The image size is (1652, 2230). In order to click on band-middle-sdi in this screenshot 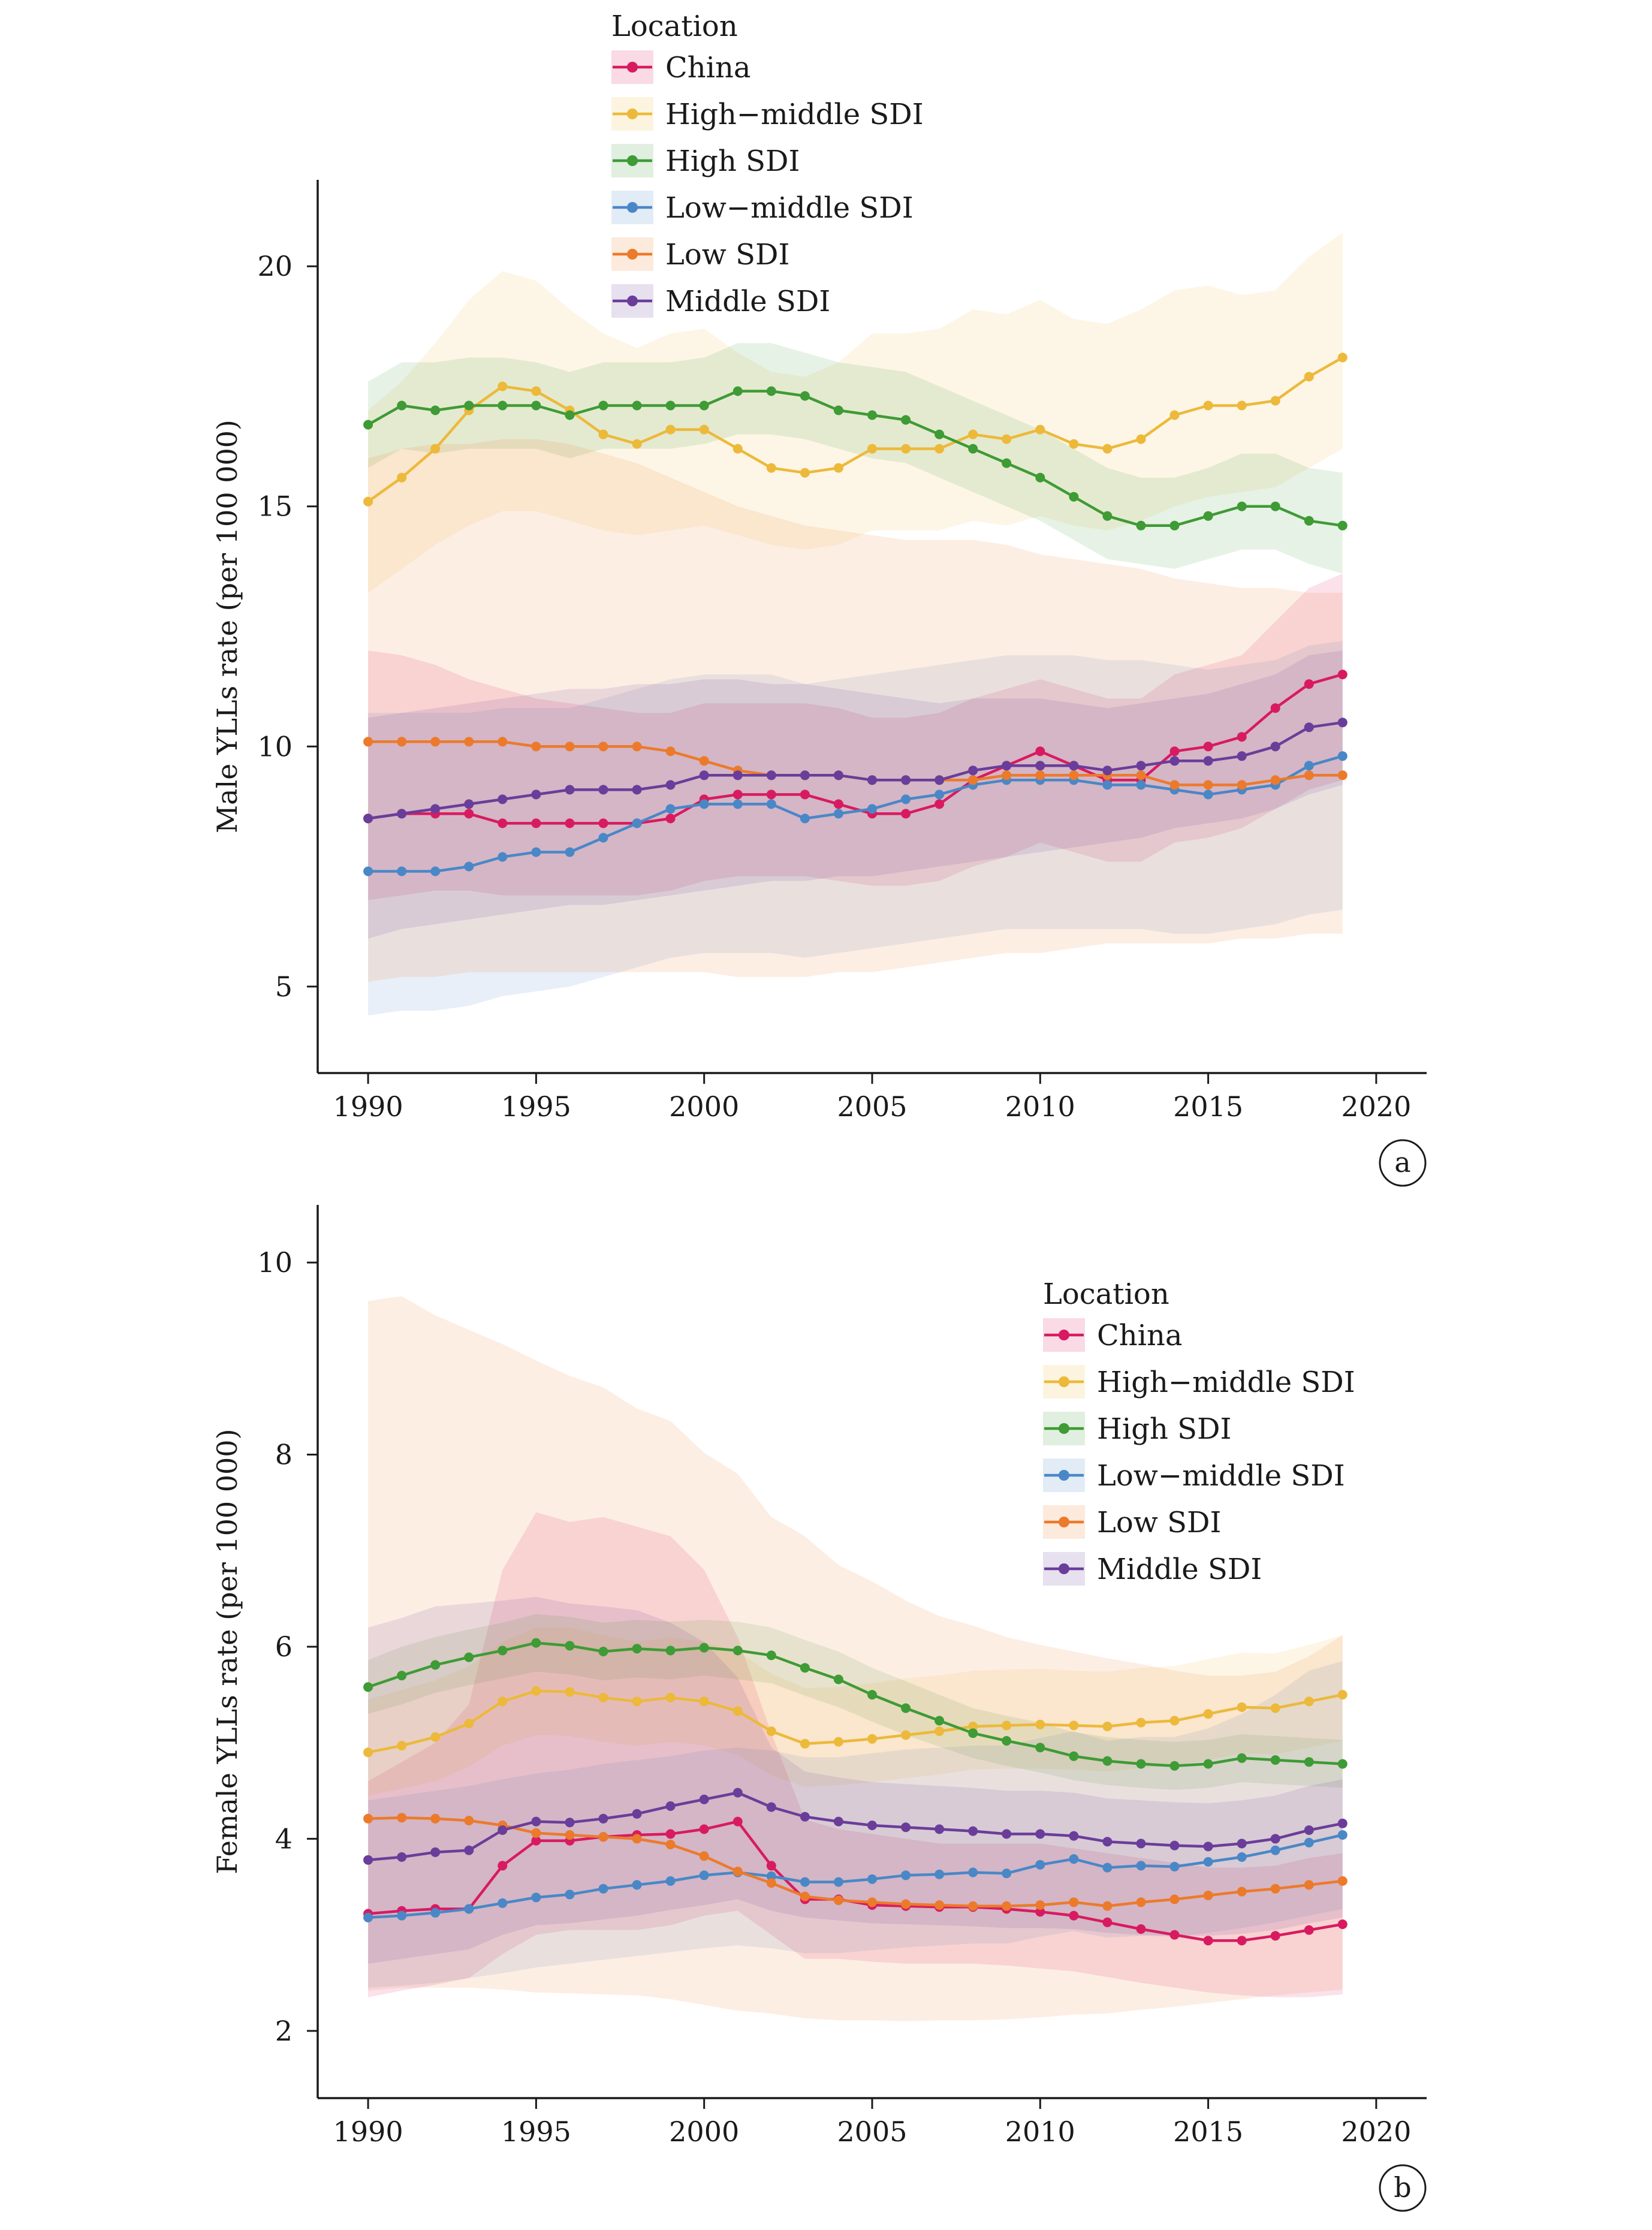, I will do `click(855, 794)`.